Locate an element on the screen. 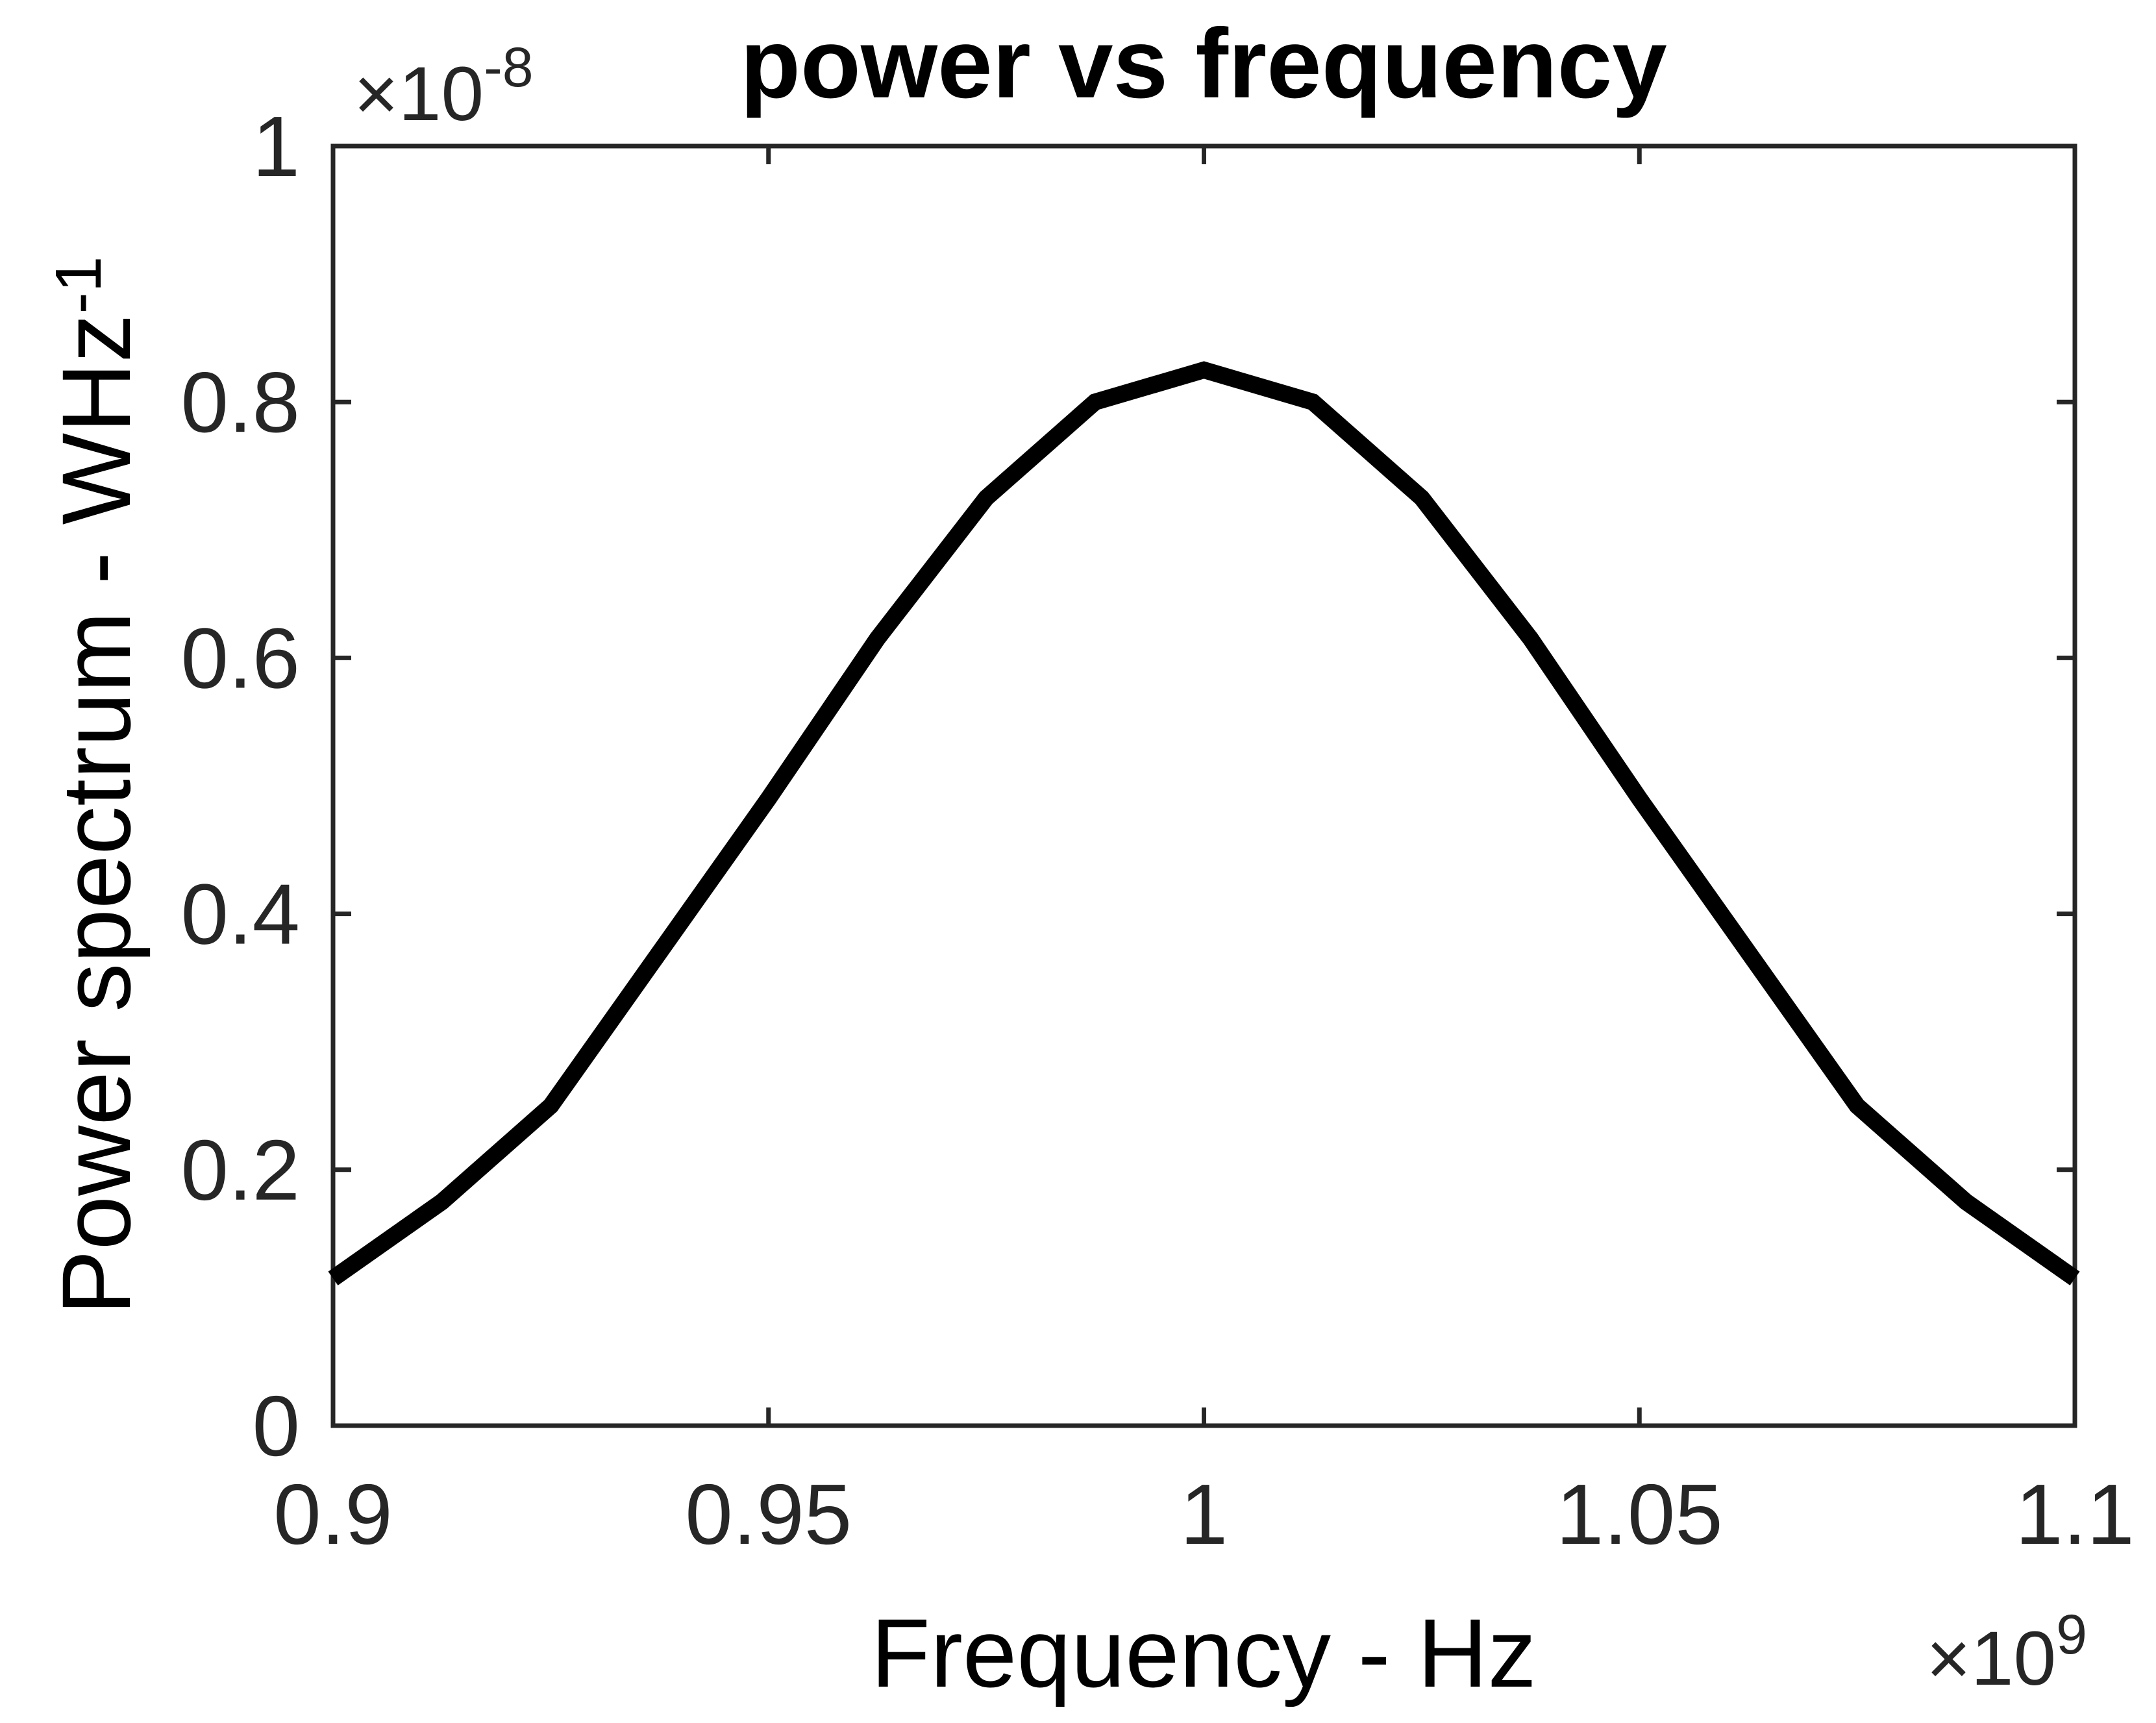 The image size is (2156, 1723). x-tick-label: 1.1 is located at coordinates (2075, 1514).